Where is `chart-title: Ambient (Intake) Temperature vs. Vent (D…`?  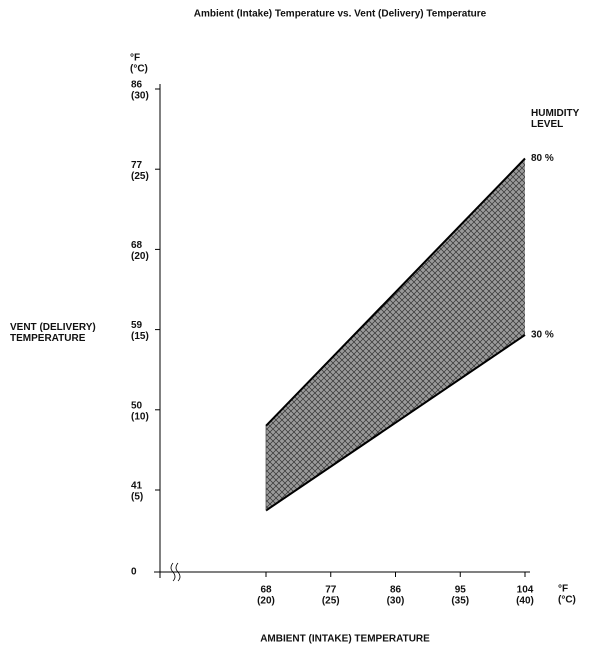
chart-title: Ambient (Intake) Temperature vs. Vent (D… is located at coordinates (340, 14).